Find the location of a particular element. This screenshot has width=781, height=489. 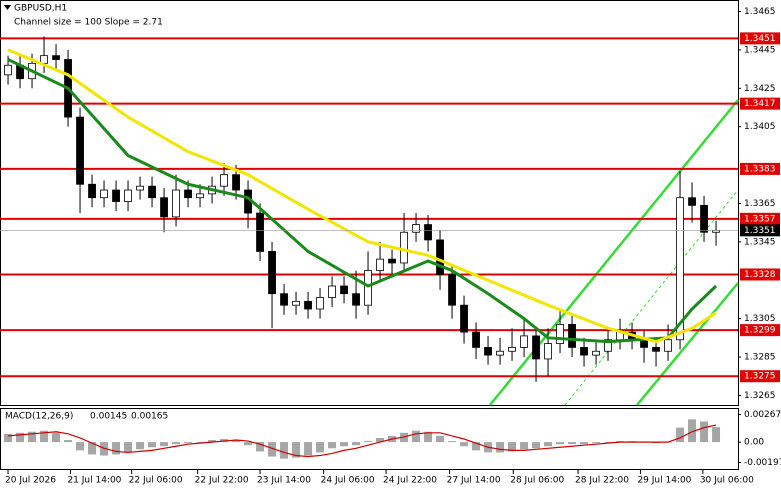

y-tick-label: 1.3365 is located at coordinates (760, 204).